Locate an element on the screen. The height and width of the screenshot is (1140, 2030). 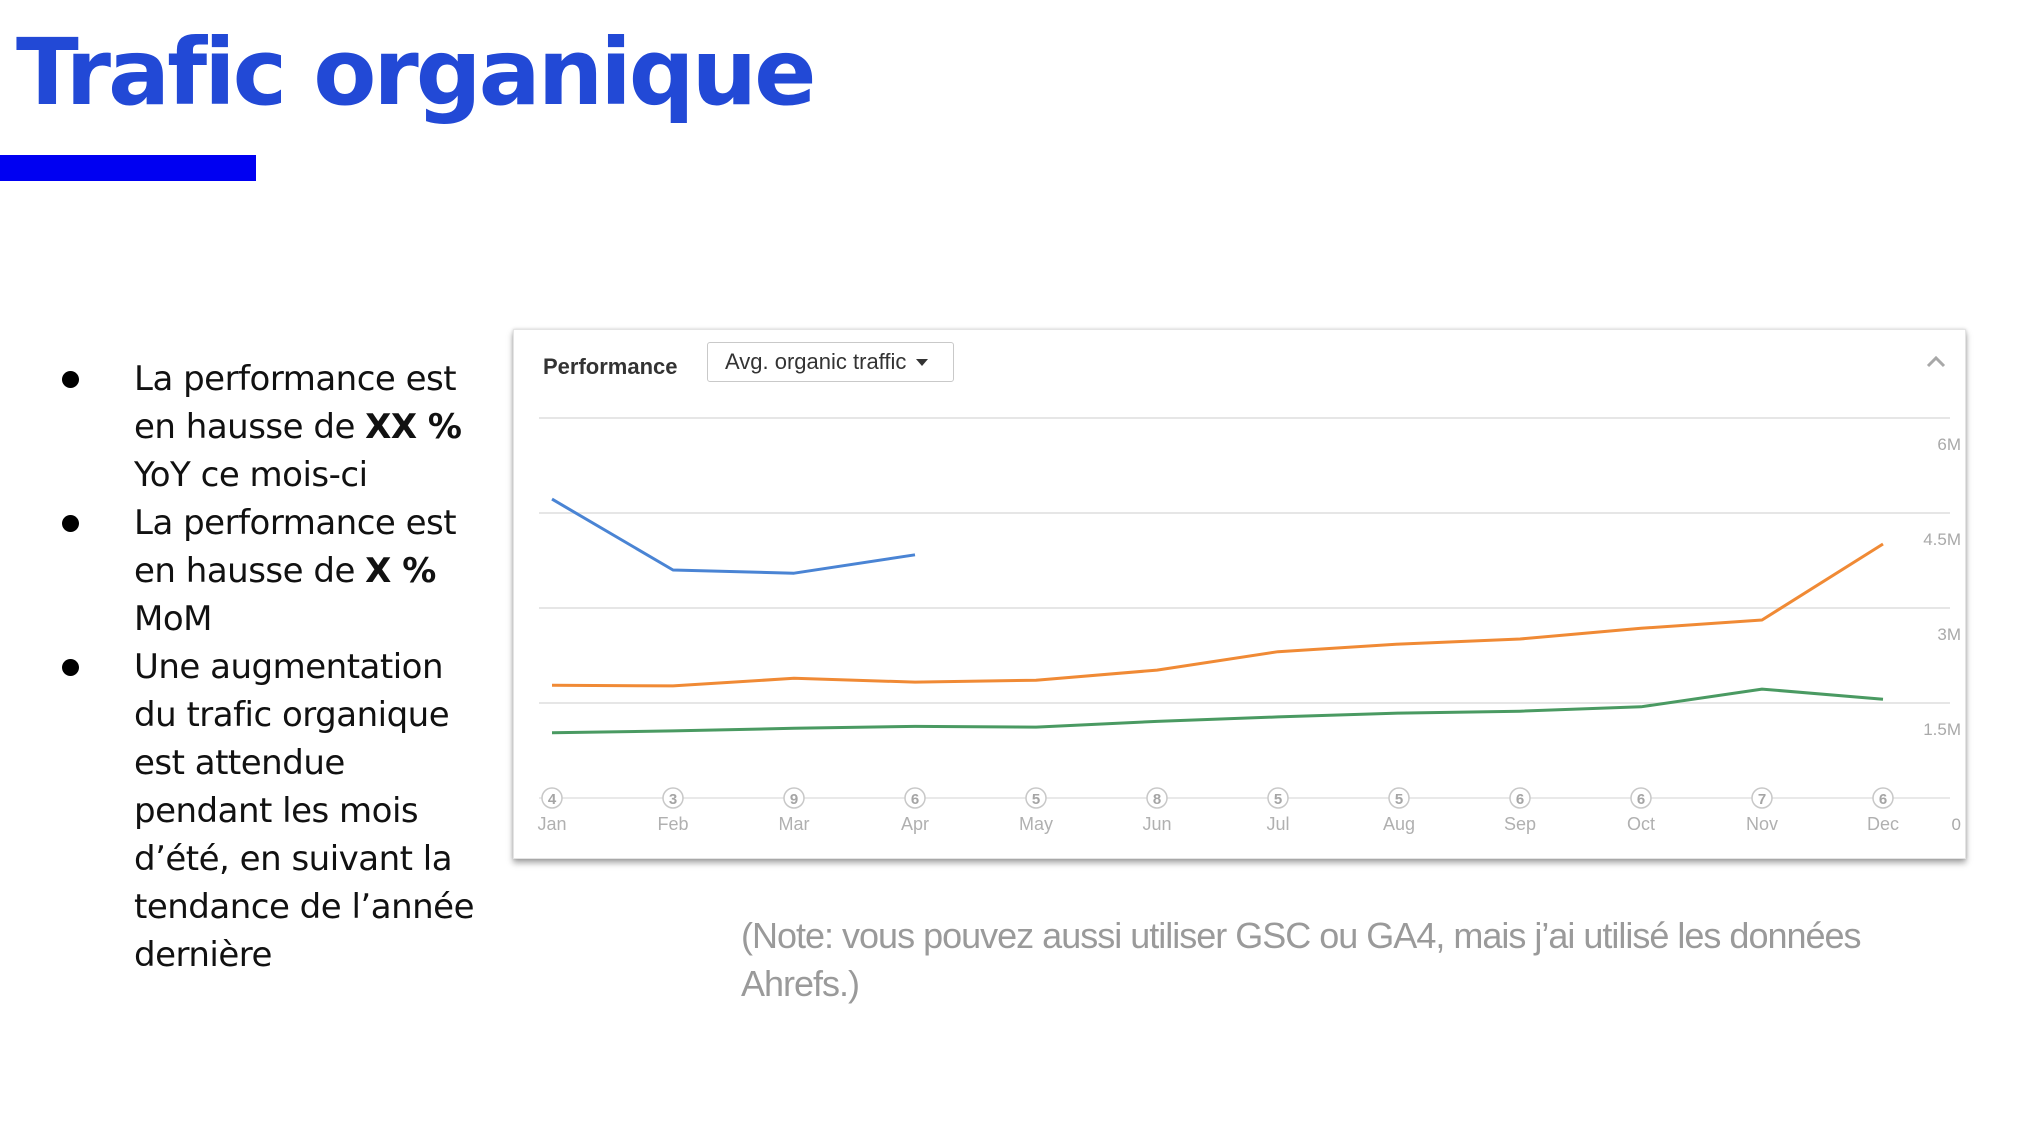
x-tick-label: Oct is located at coordinates (1641, 824).